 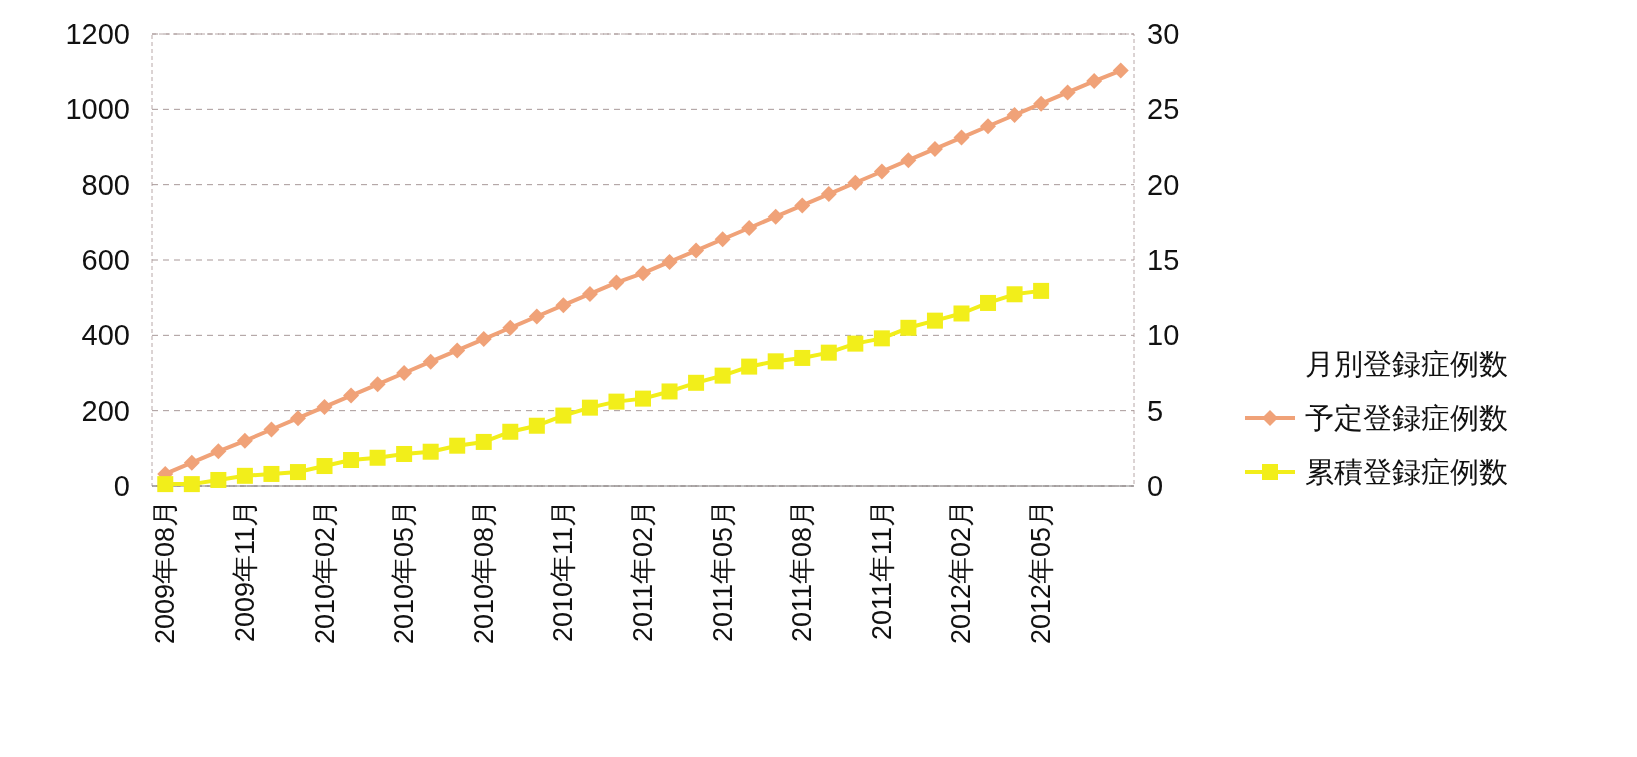 I want to click on y-tick-label: 0, so click(x=121, y=486).